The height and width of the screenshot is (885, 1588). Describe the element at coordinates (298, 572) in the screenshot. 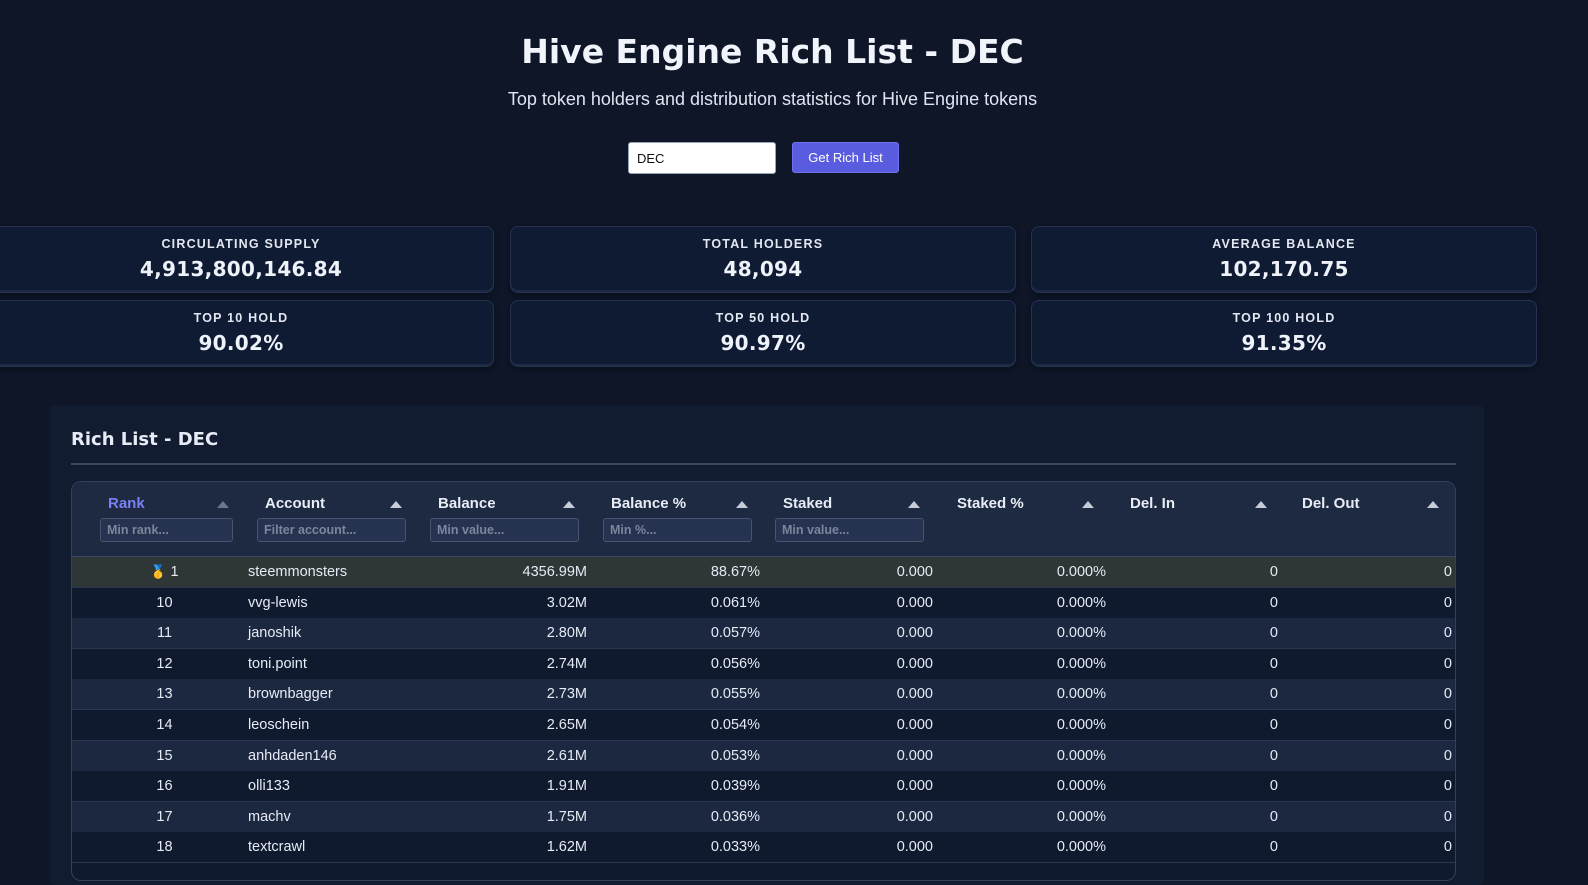

I see `account-cell: steemmonsters` at that location.